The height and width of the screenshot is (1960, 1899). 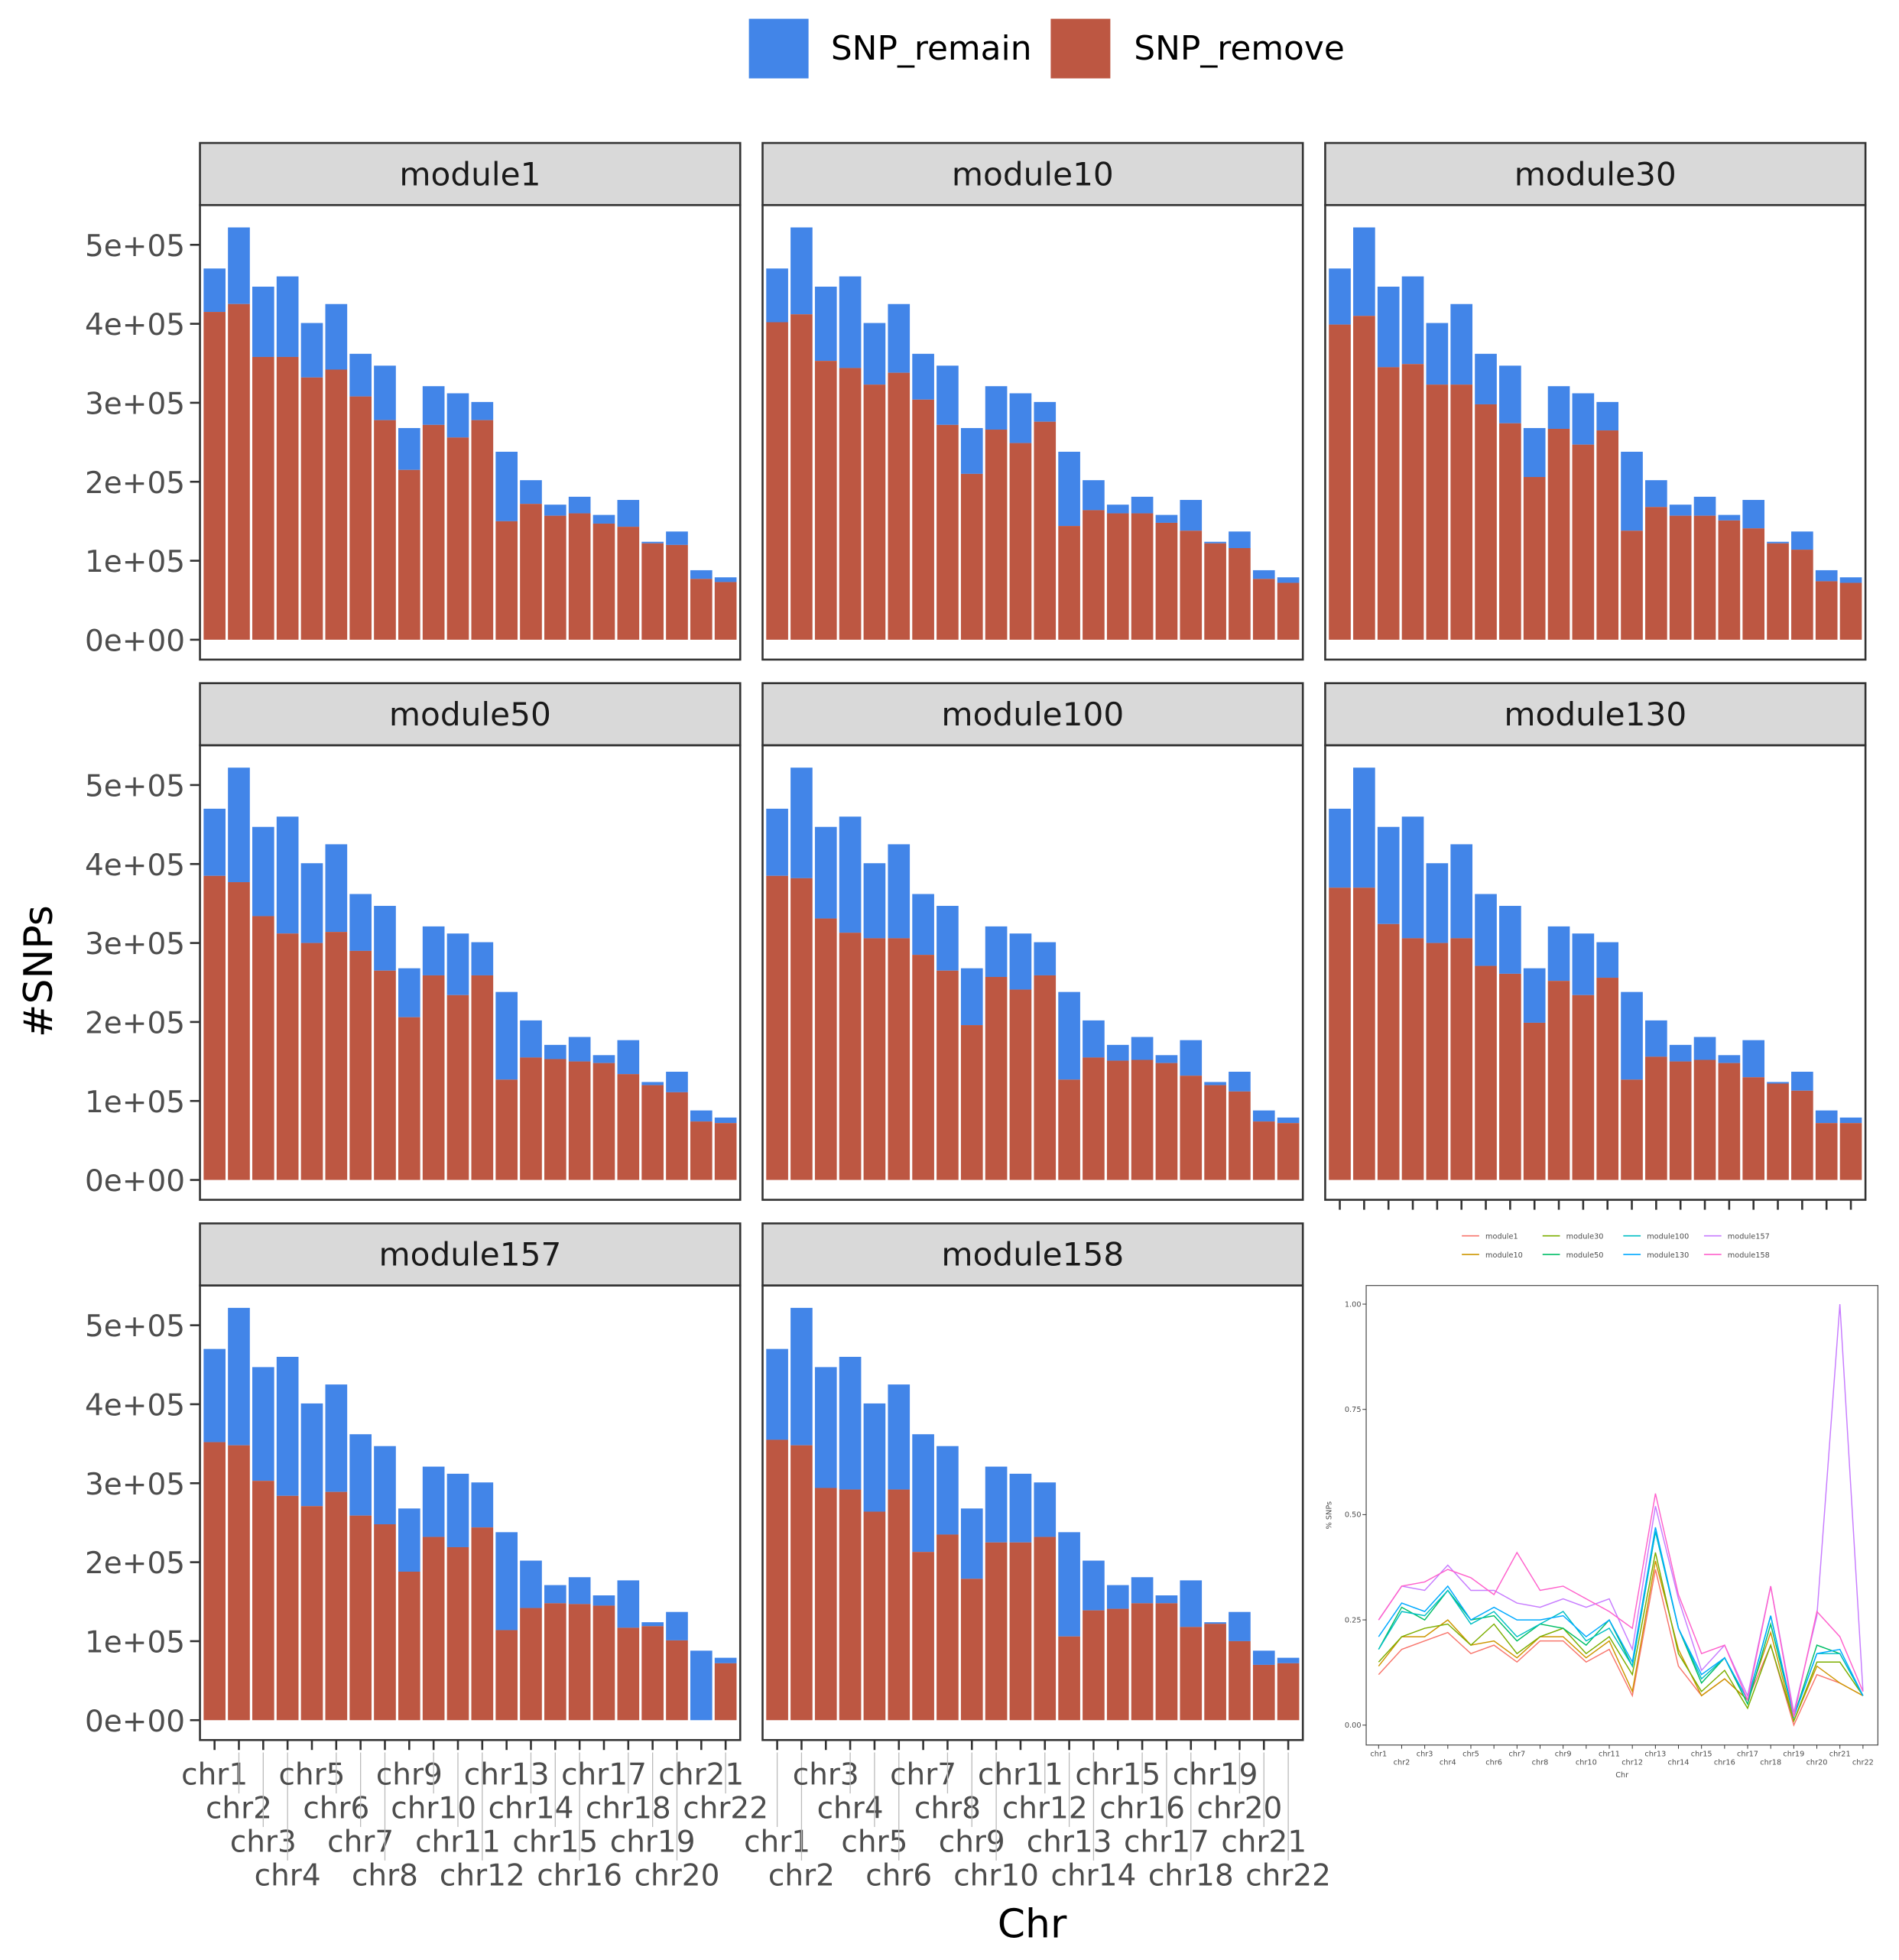 What do you see at coordinates (701, 1775) in the screenshot?
I see `x-tick-label: chr21` at bounding box center [701, 1775].